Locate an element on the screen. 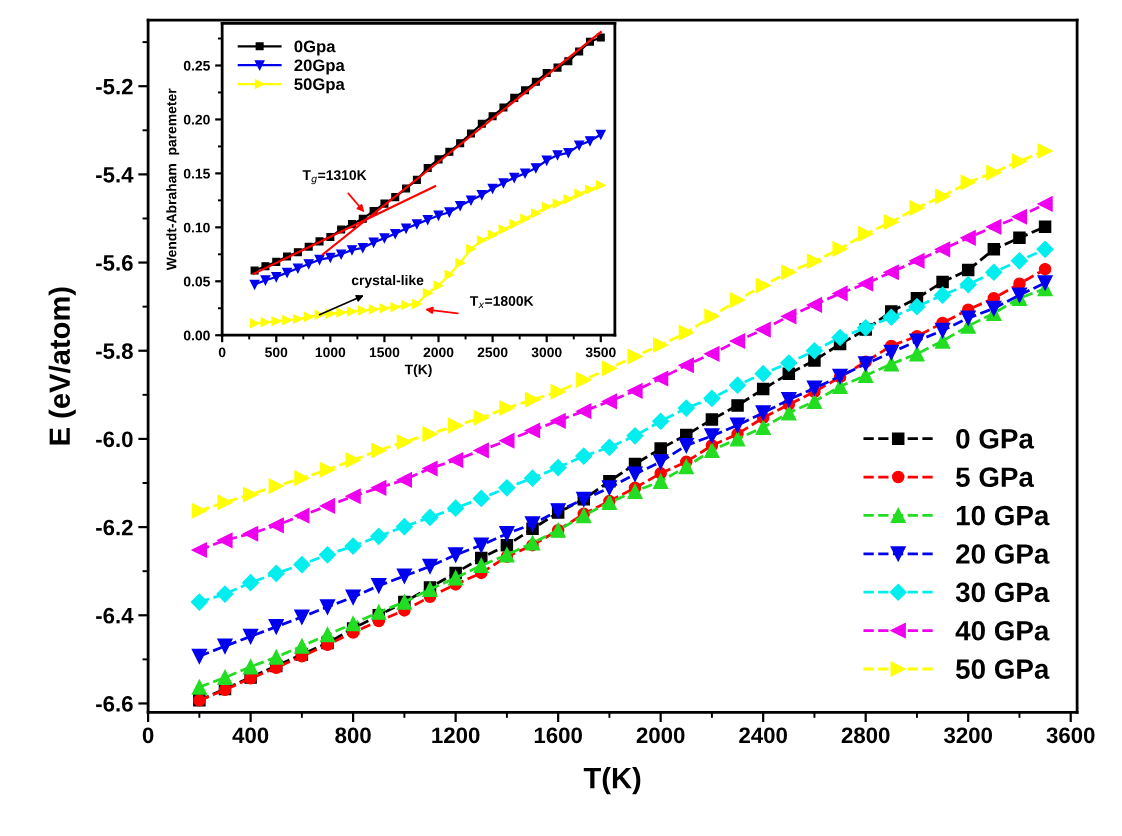  y-tick-label: 0.05 is located at coordinates (196, 281).